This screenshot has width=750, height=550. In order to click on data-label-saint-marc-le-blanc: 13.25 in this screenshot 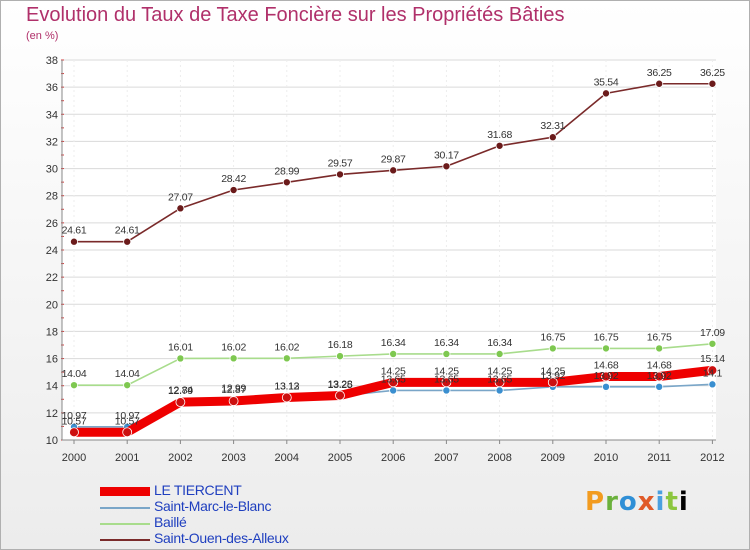, I will do `click(340, 385)`.